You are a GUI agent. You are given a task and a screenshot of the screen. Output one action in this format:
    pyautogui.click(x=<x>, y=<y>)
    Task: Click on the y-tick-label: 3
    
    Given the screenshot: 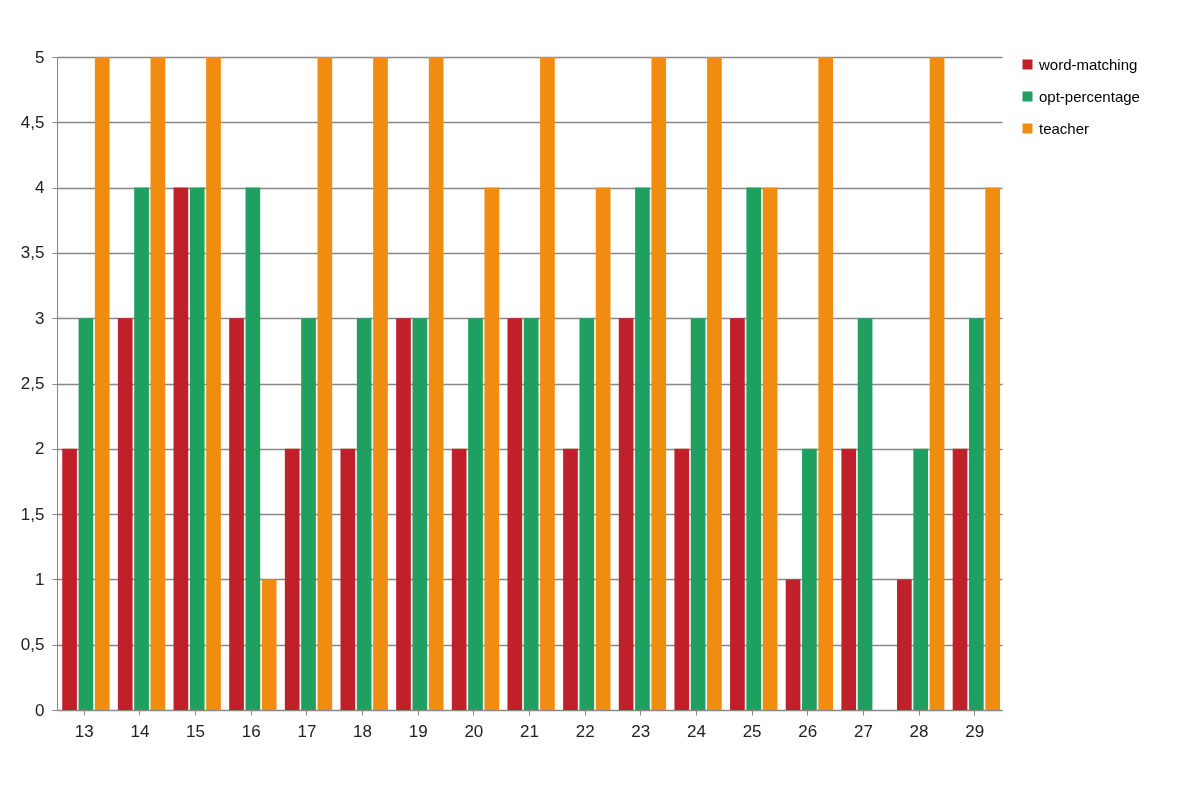 What is the action you would take?
    pyautogui.click(x=40, y=318)
    